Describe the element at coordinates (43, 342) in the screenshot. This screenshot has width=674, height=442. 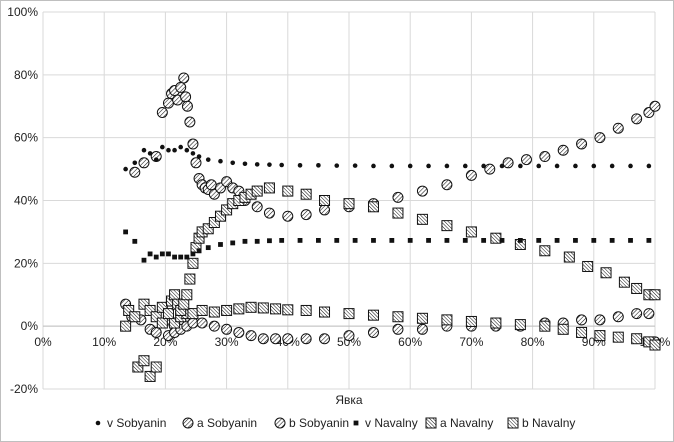
I see `x-tick-label: 0%` at that location.